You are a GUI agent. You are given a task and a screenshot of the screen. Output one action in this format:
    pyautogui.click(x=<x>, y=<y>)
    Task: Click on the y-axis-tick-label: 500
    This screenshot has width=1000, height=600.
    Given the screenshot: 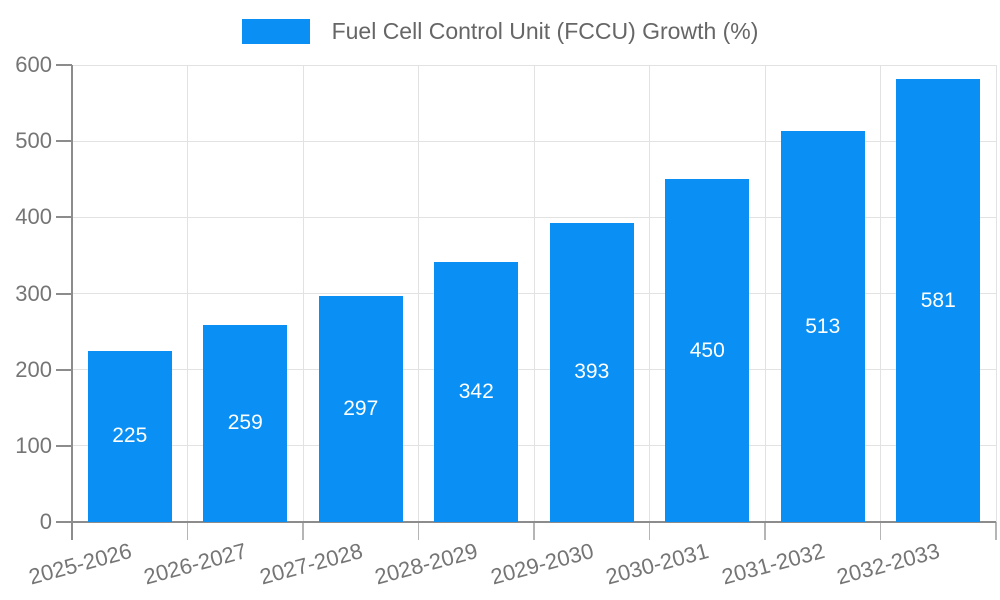 What is the action you would take?
    pyautogui.click(x=33, y=141)
    